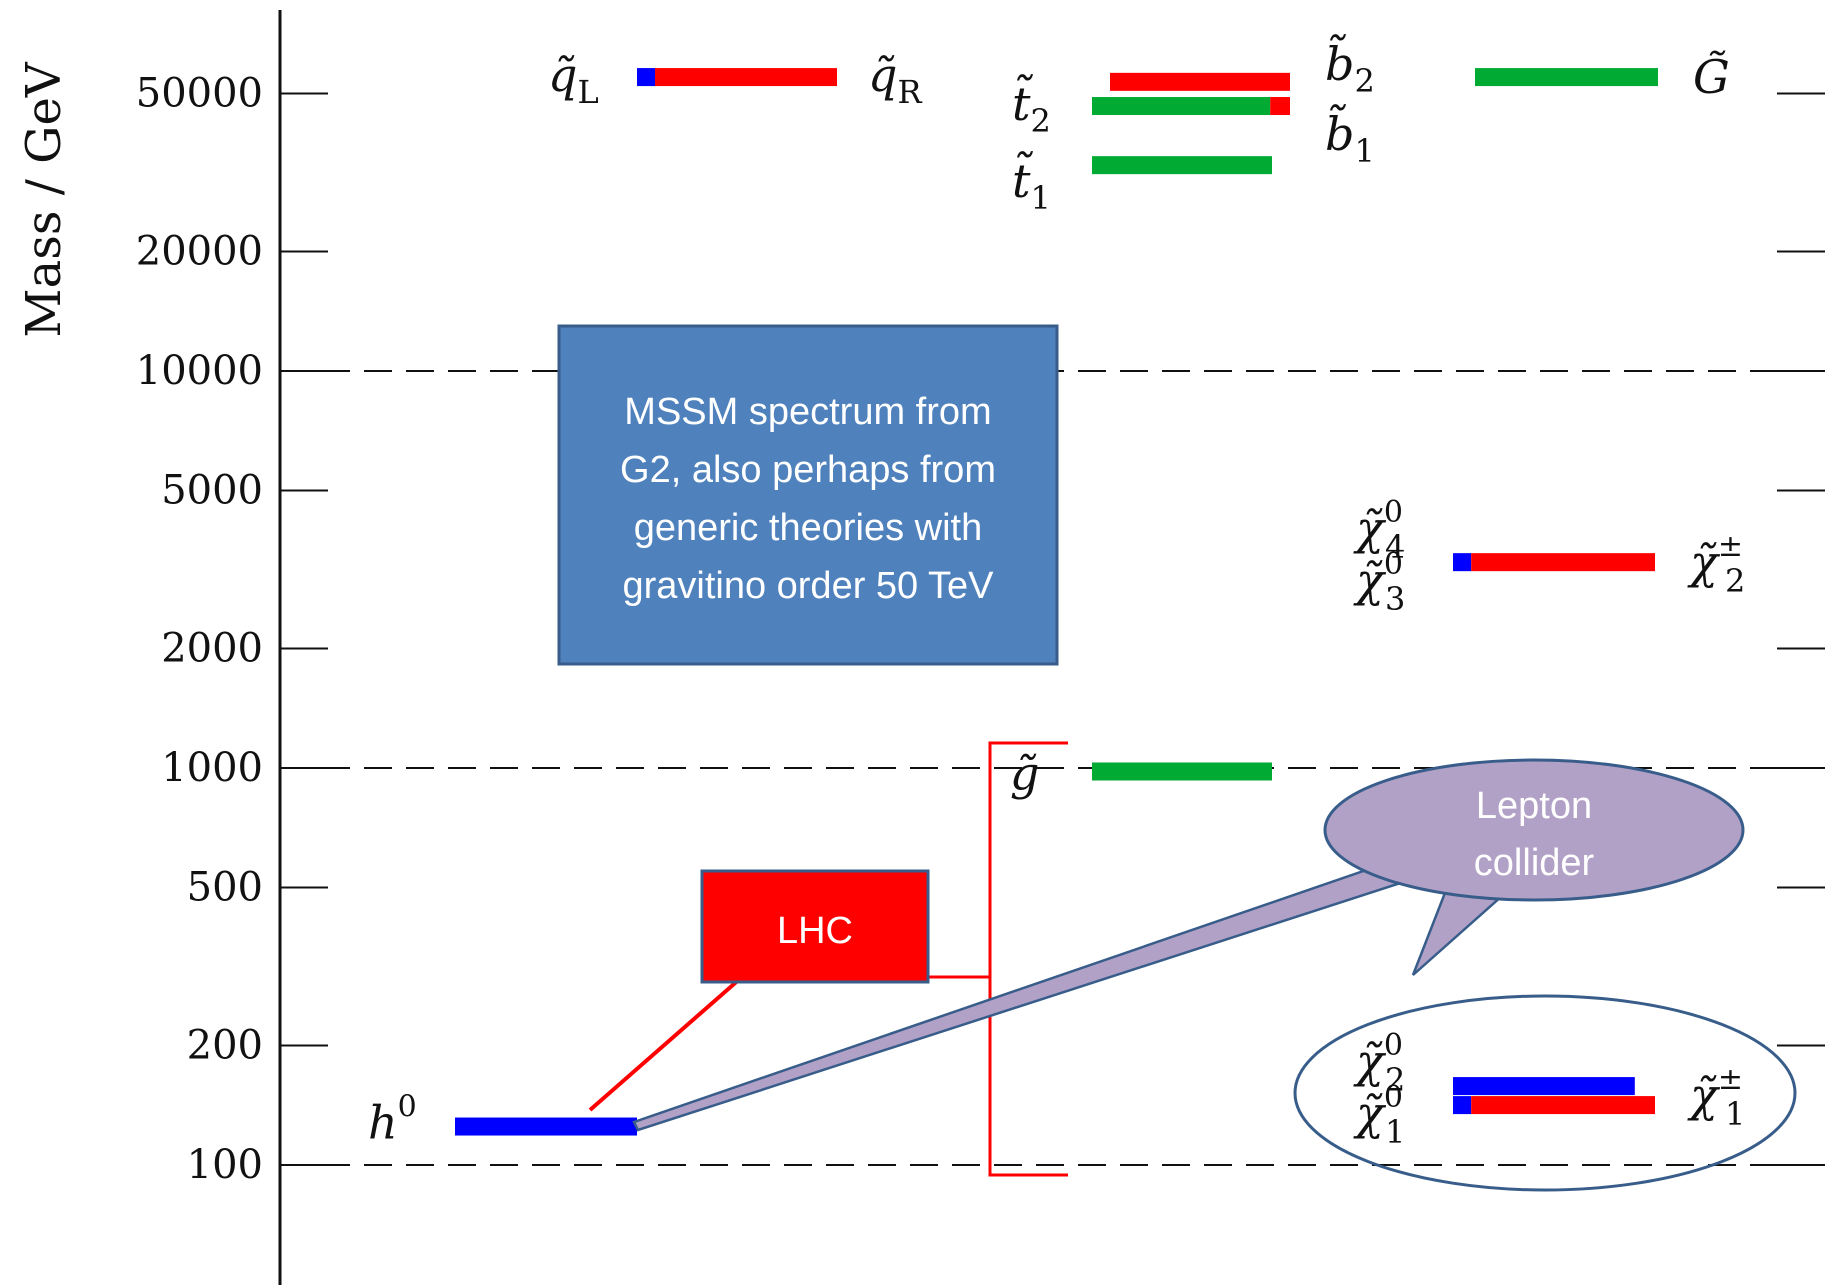  What do you see at coordinates (225, 888) in the screenshot?
I see `y-tick-label-500: 500` at bounding box center [225, 888].